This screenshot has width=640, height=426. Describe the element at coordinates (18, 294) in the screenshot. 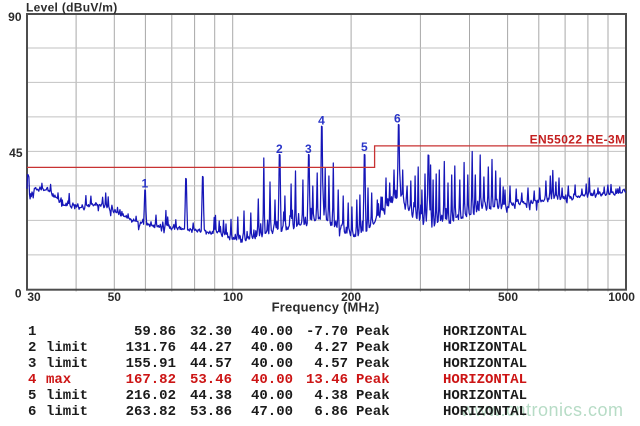

I see `svg-text: 0` at that location.